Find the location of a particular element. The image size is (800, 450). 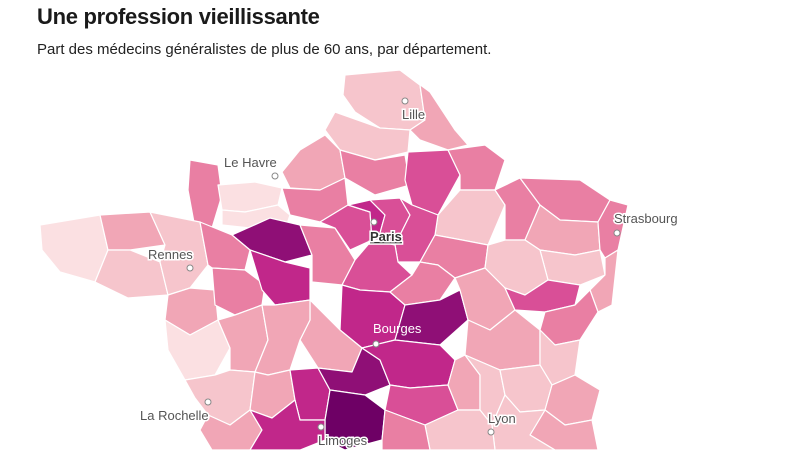

city-marker-rennes: Rennes is located at coordinates (171, 259).